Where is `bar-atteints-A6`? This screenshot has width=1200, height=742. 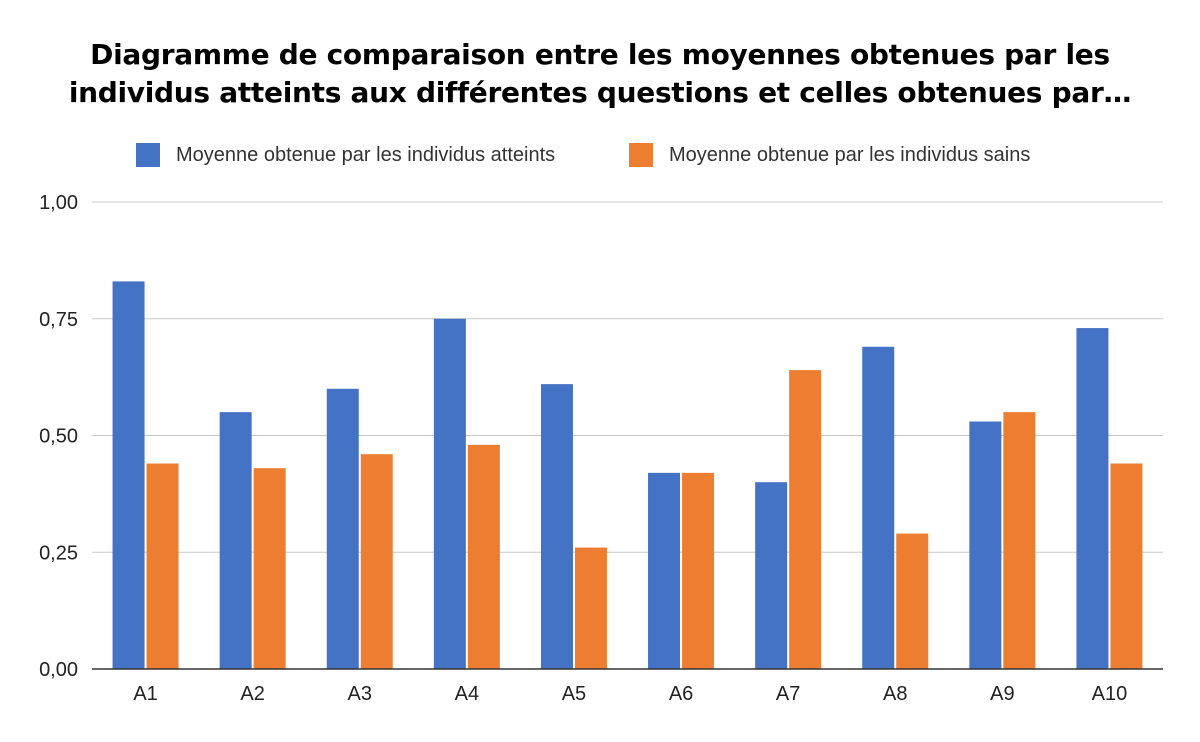
bar-atteints-A6 is located at coordinates (664, 570).